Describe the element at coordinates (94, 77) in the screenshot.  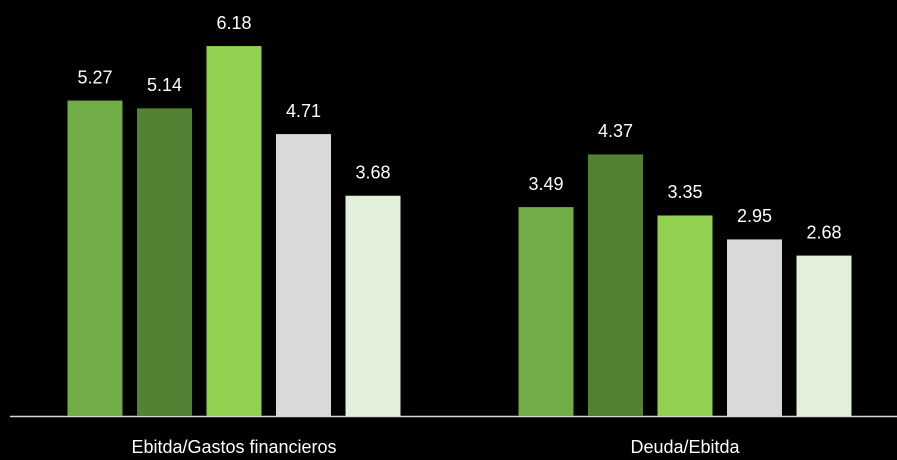
I see `data-label: 5.27` at that location.